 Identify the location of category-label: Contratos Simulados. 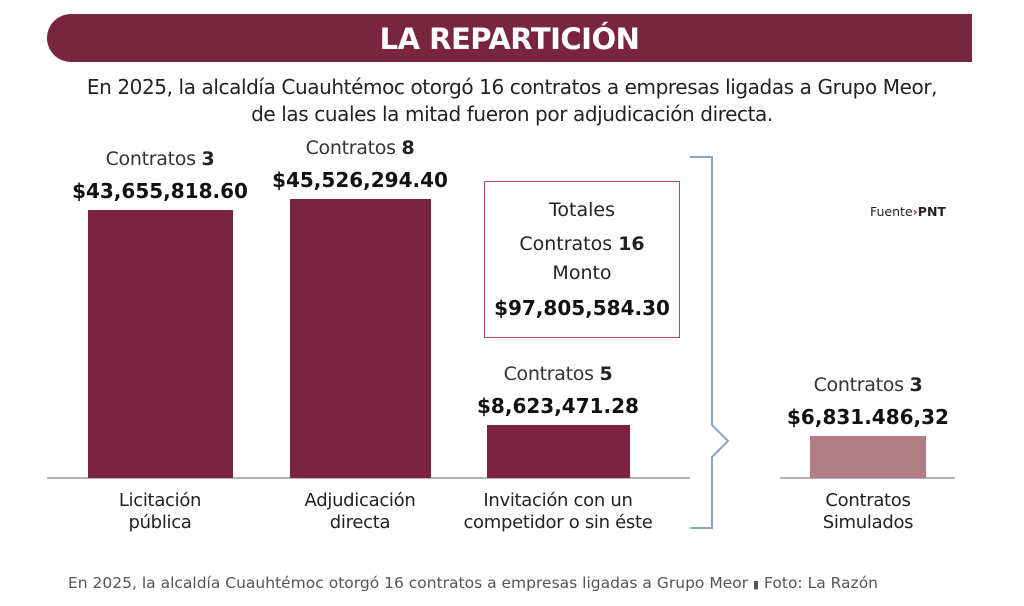
(868, 511).